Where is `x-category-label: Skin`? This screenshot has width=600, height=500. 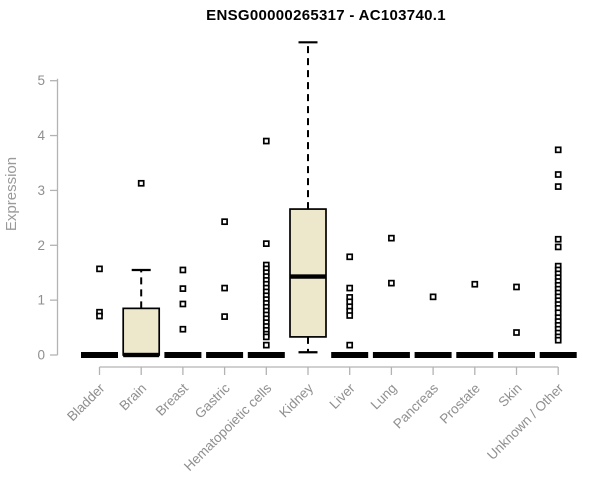
x-category-label: Skin is located at coordinates (509, 395).